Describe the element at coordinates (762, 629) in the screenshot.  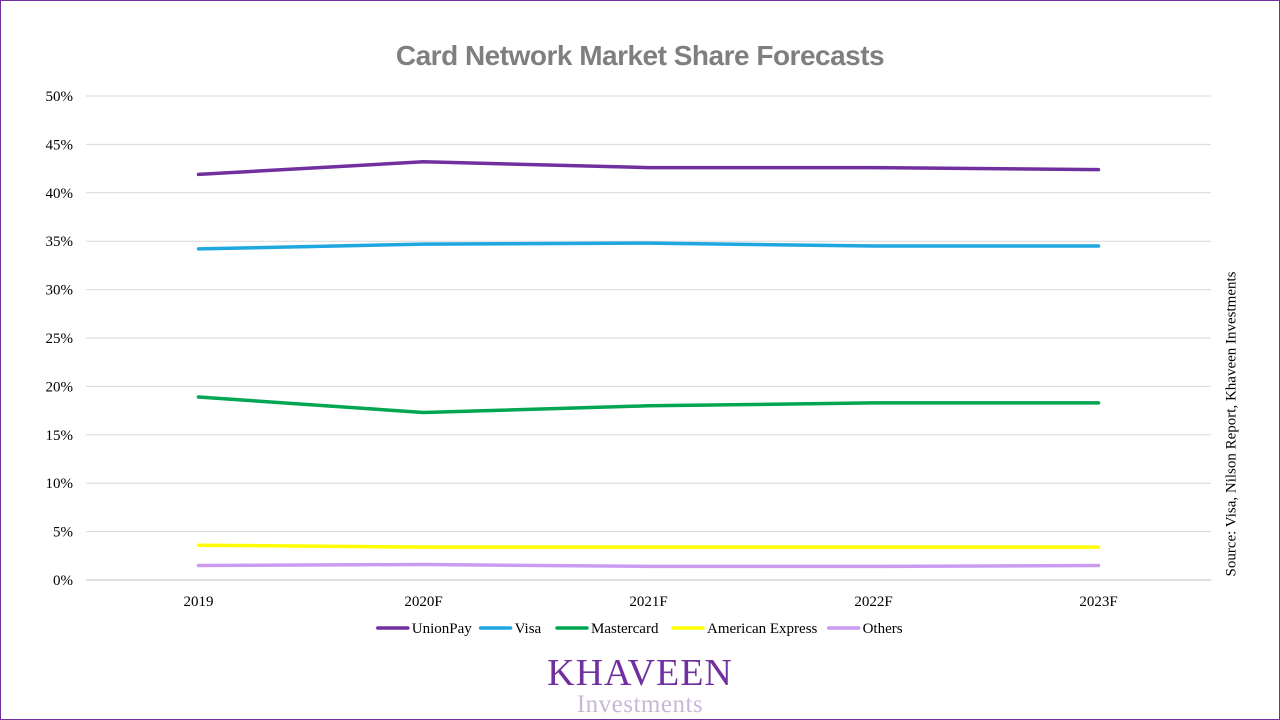
I see `legend-label: American Express` at that location.